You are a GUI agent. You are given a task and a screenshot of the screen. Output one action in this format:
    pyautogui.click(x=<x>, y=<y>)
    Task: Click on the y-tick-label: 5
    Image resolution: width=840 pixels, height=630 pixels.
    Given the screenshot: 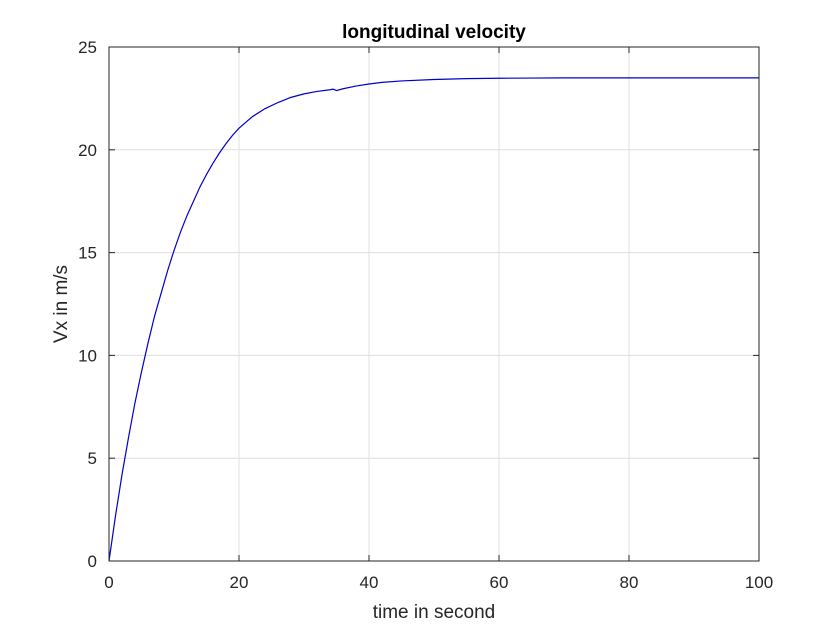 What is the action you would take?
    pyautogui.click(x=92, y=458)
    